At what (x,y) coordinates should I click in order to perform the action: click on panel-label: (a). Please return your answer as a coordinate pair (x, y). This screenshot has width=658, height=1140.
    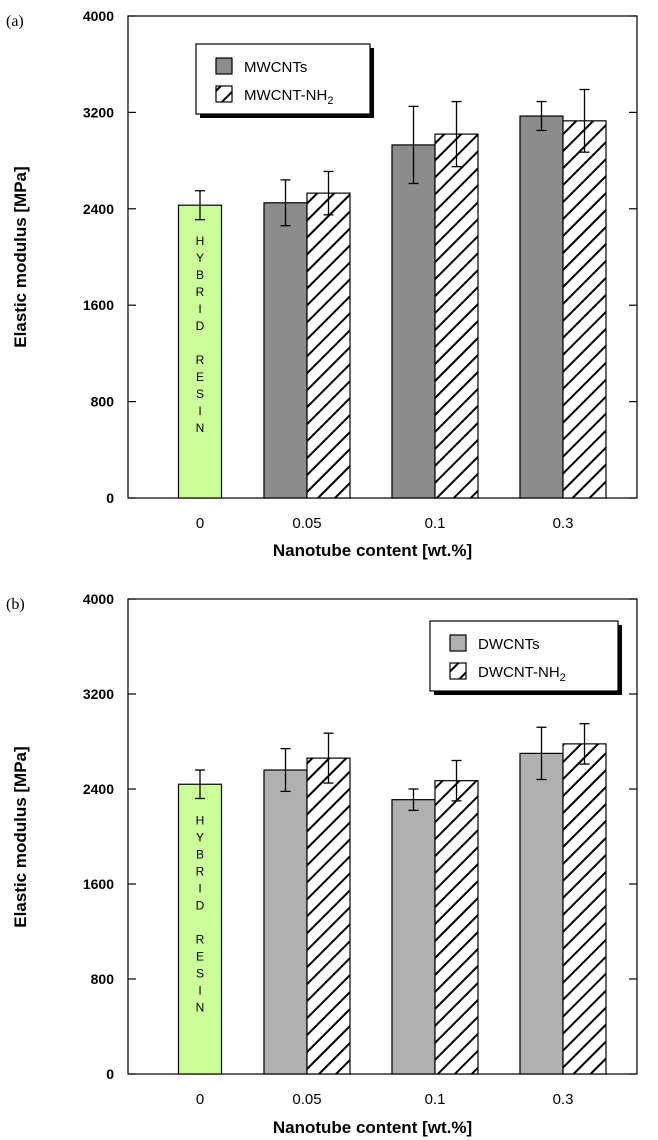
    Looking at the image, I should click on (15, 21).